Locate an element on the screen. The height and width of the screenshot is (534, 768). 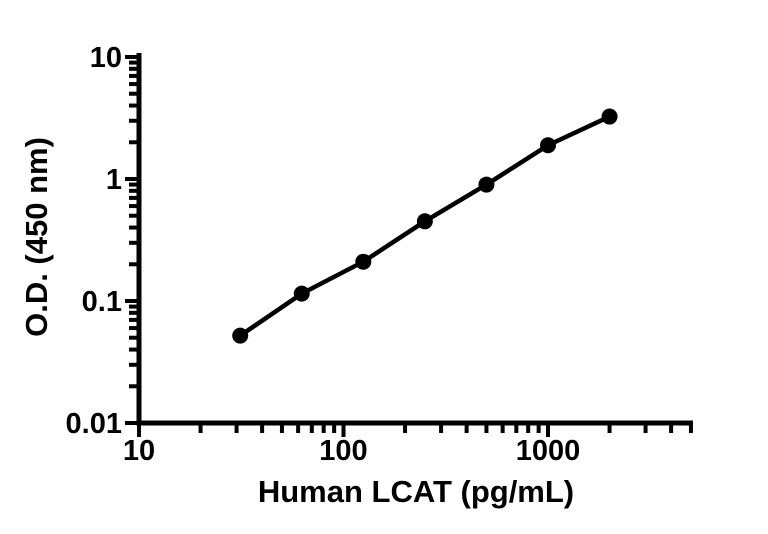
y-tick-label: 10 is located at coordinates (106, 58).